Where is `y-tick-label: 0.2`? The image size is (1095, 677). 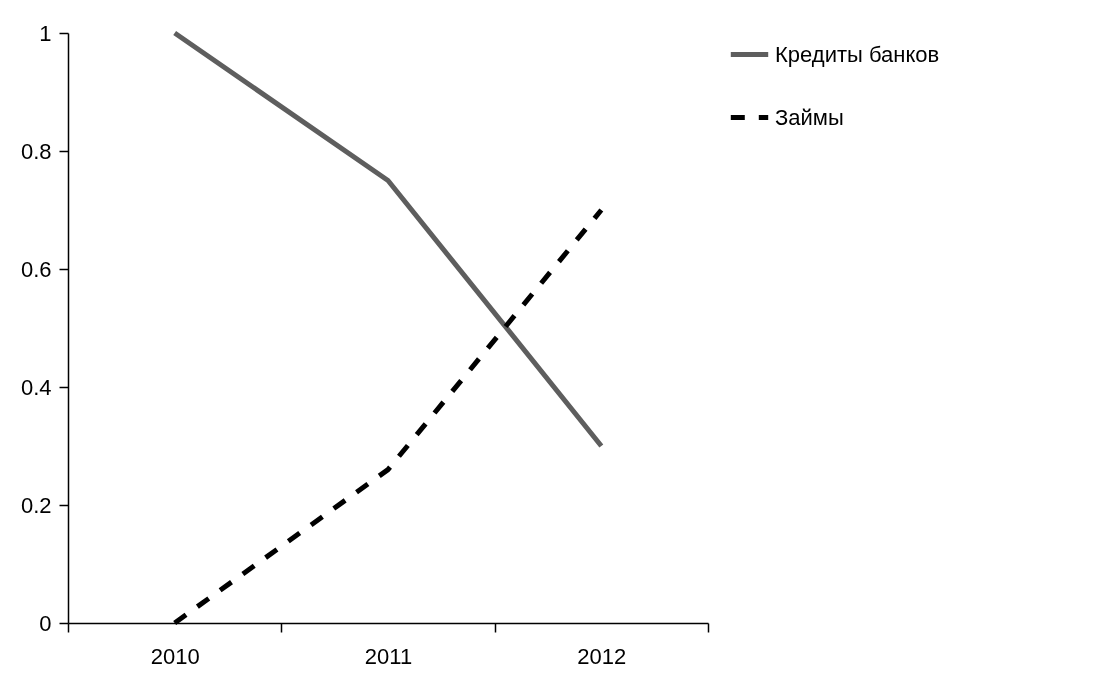
y-tick-label: 0.2 is located at coordinates (36, 505).